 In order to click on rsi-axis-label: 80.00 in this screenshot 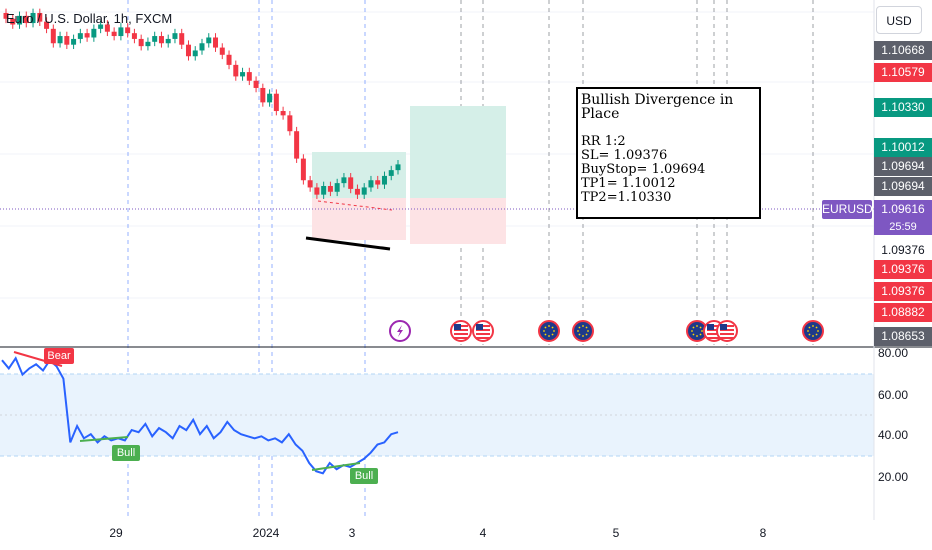, I will do `click(893, 353)`.